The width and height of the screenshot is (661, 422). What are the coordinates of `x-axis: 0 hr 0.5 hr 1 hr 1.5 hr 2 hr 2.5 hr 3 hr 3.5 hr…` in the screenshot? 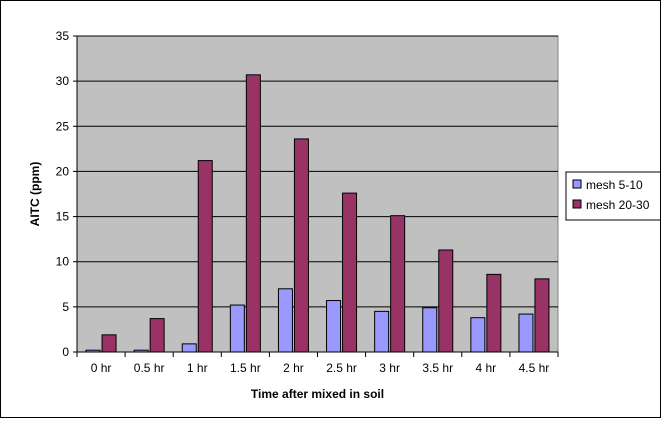 It's located at (317, 363).